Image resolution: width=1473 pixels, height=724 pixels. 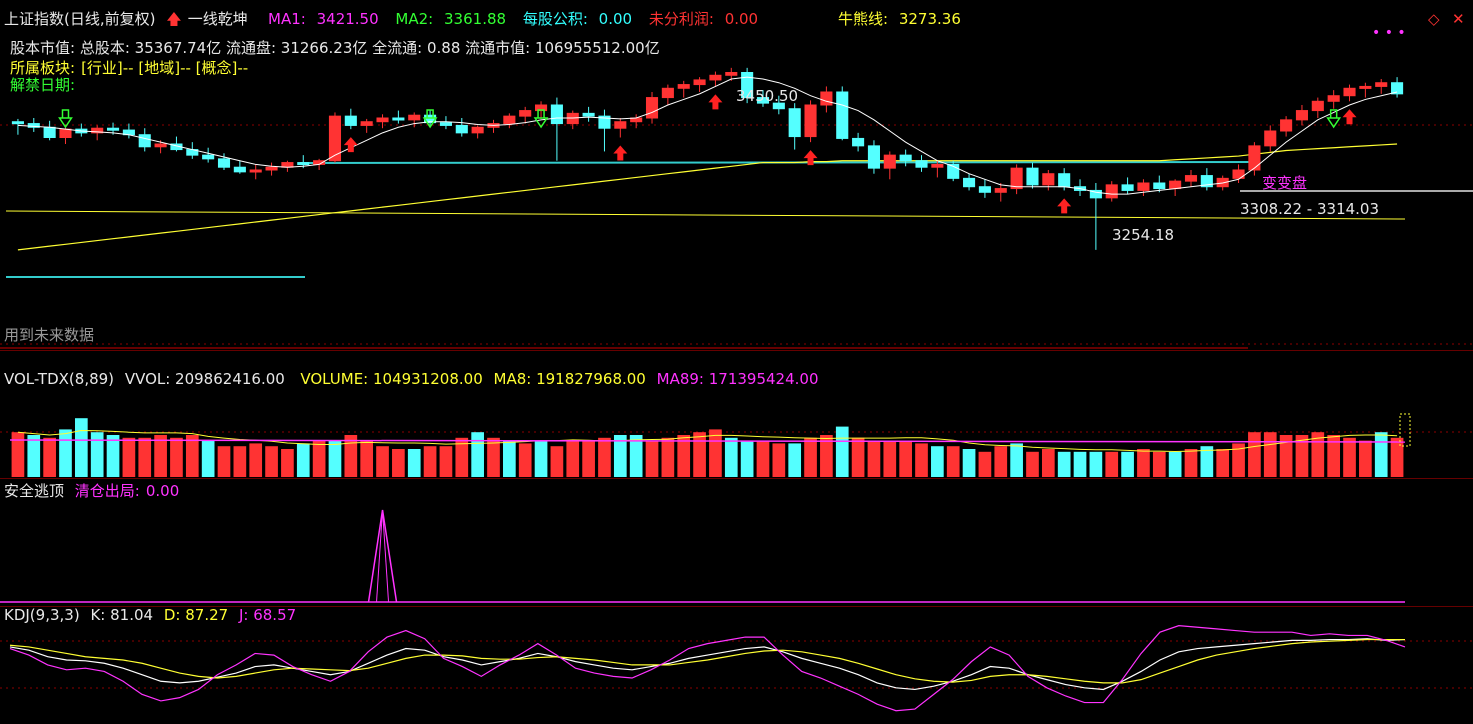 What do you see at coordinates (707, 664) in the screenshot?
I see `k-line` at bounding box center [707, 664].